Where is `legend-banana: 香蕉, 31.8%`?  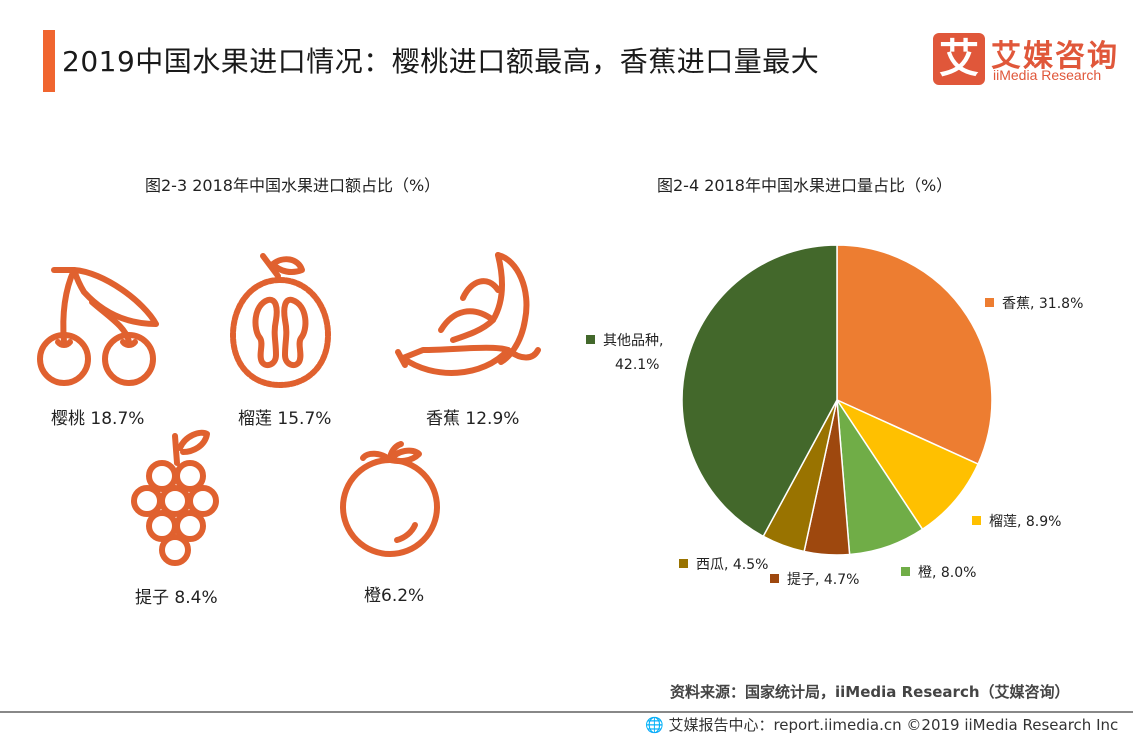
legend-banana: 香蕉, 31.8% is located at coordinates (1034, 303).